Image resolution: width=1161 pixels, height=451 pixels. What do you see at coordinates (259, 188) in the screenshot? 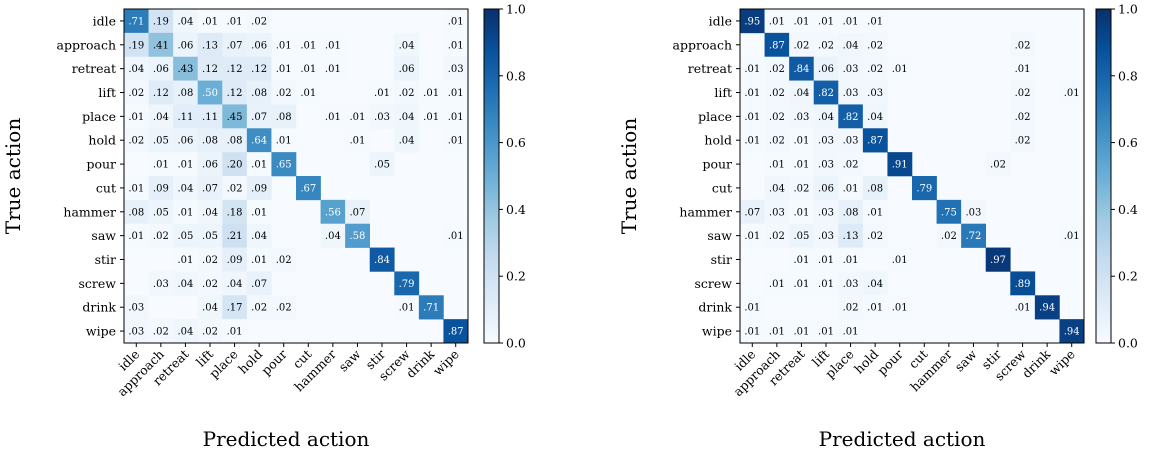
I see `cell-label-cut-hold: .09` at bounding box center [259, 188].